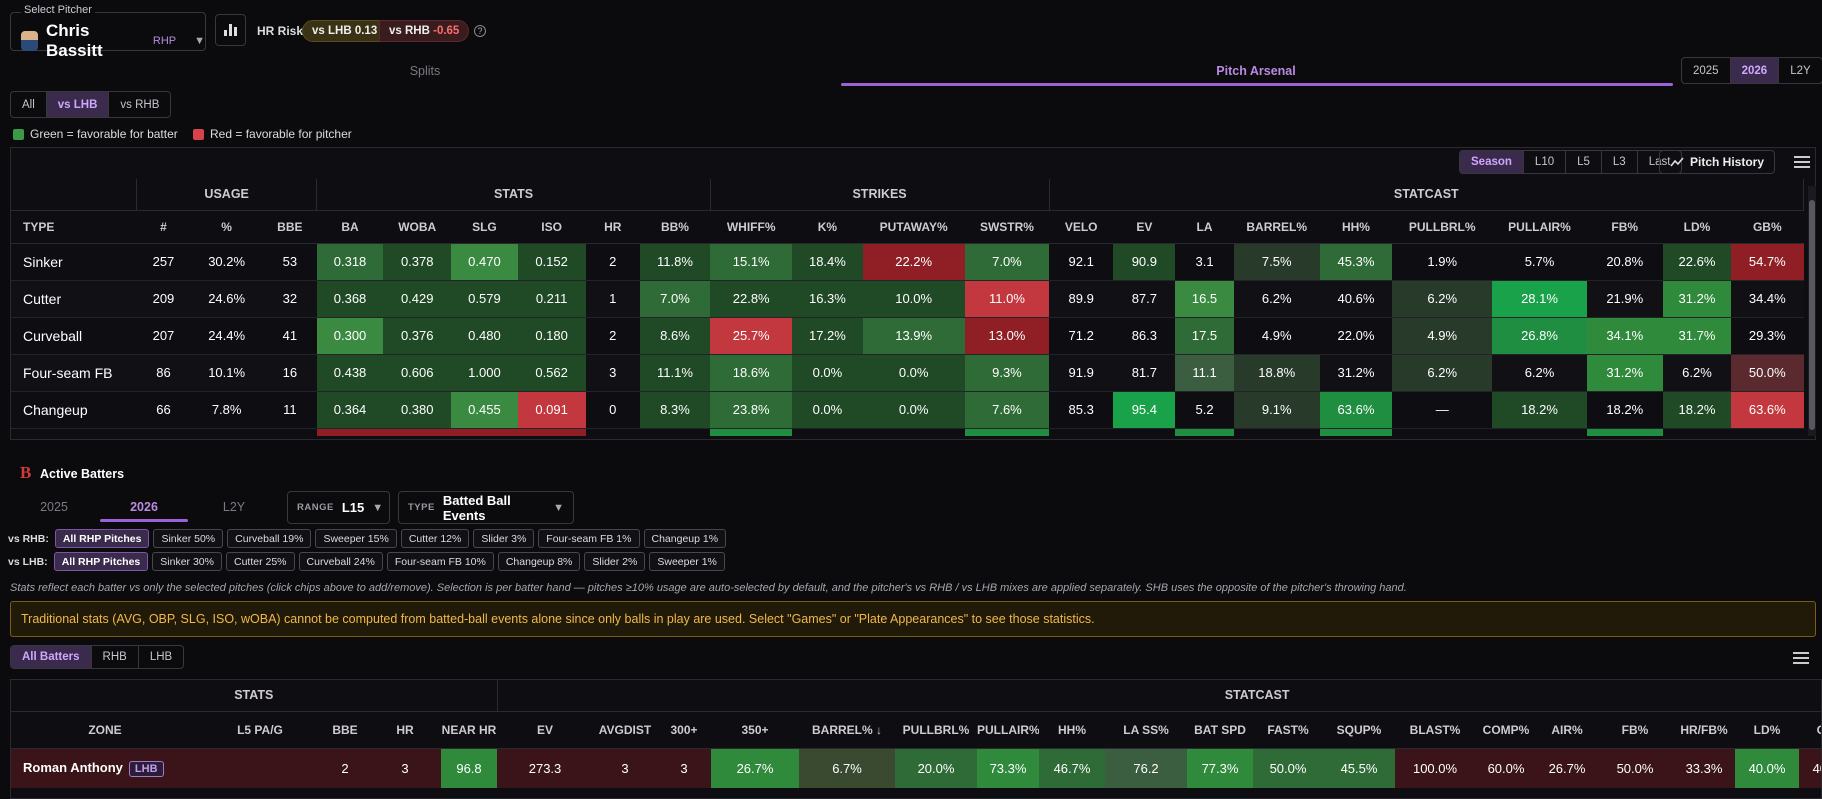  Describe the element at coordinates (1812, 315) in the screenshot. I see `arsenal-scroll-thumb` at that location.